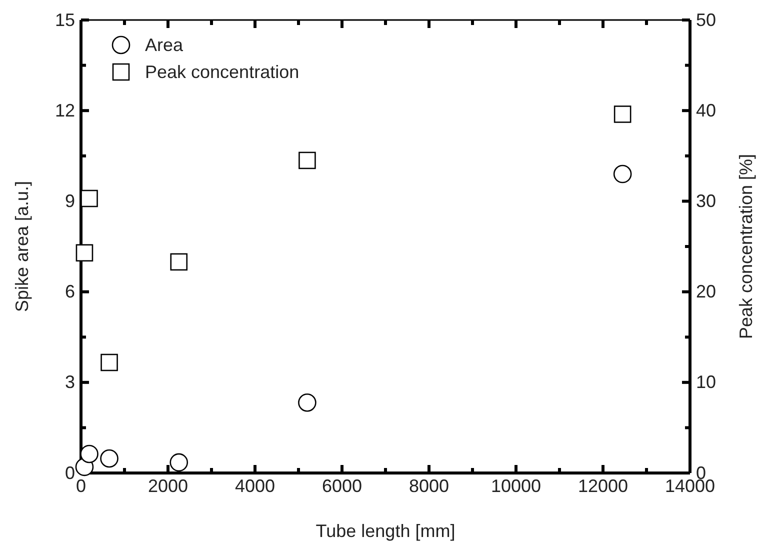 The image size is (766, 551). What do you see at coordinates (706, 200) in the screenshot?
I see `y2-tick-label: 30` at bounding box center [706, 200].